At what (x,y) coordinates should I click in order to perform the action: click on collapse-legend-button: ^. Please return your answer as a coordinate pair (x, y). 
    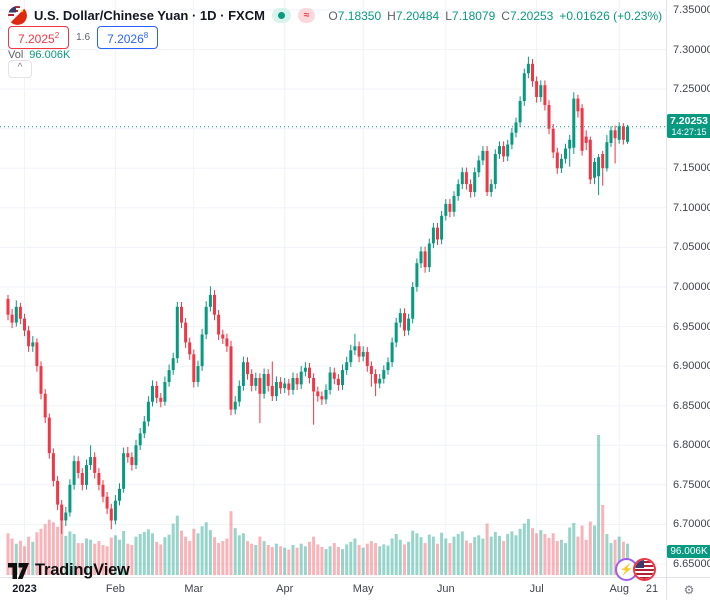
    Looking at the image, I should click on (20, 69).